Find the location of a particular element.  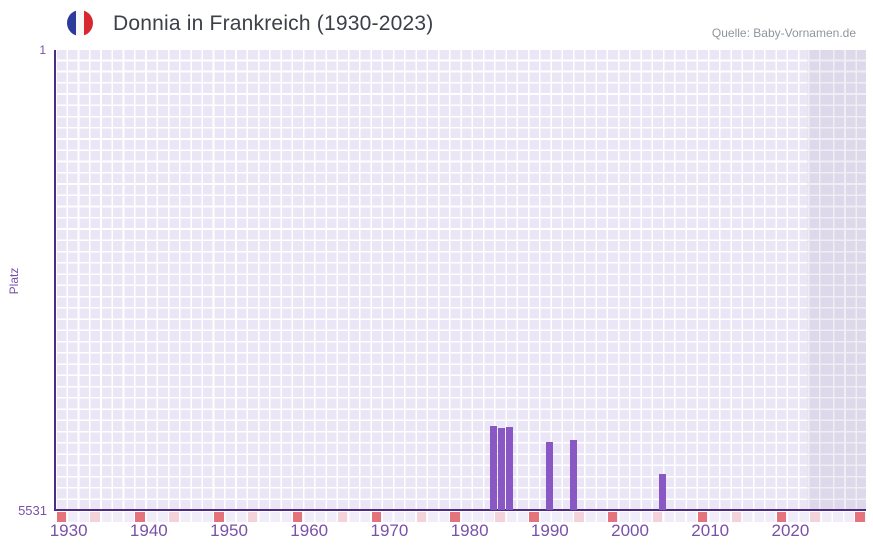

source-label: Quelle: Baby-Vornamen.de is located at coordinates (783, 33).